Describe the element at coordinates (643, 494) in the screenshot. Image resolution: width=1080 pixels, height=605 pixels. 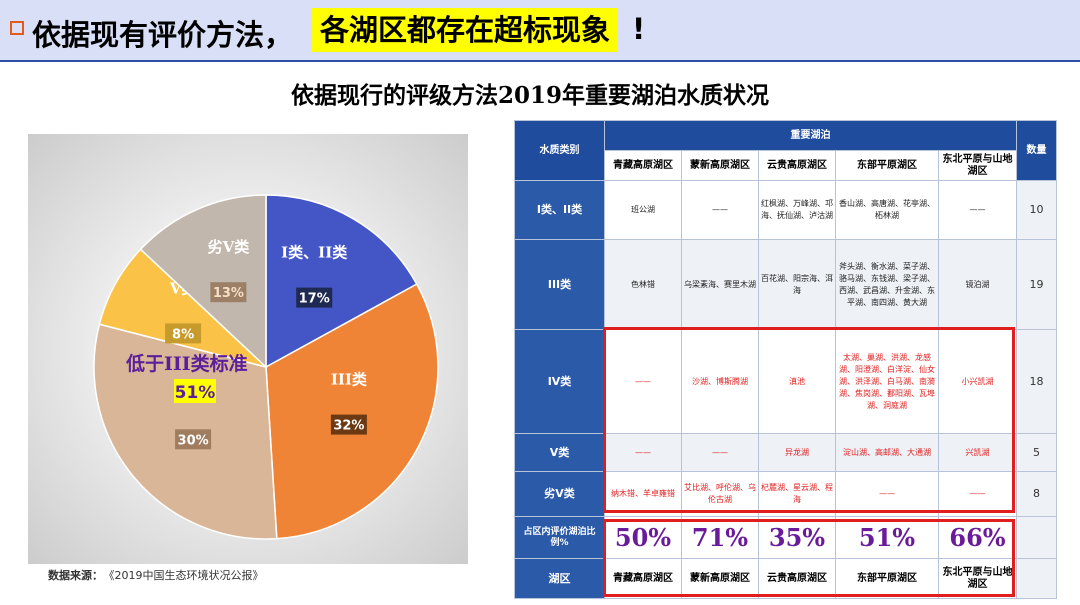
I see `table-cell: 纳木错、羊卓雍错` at that location.